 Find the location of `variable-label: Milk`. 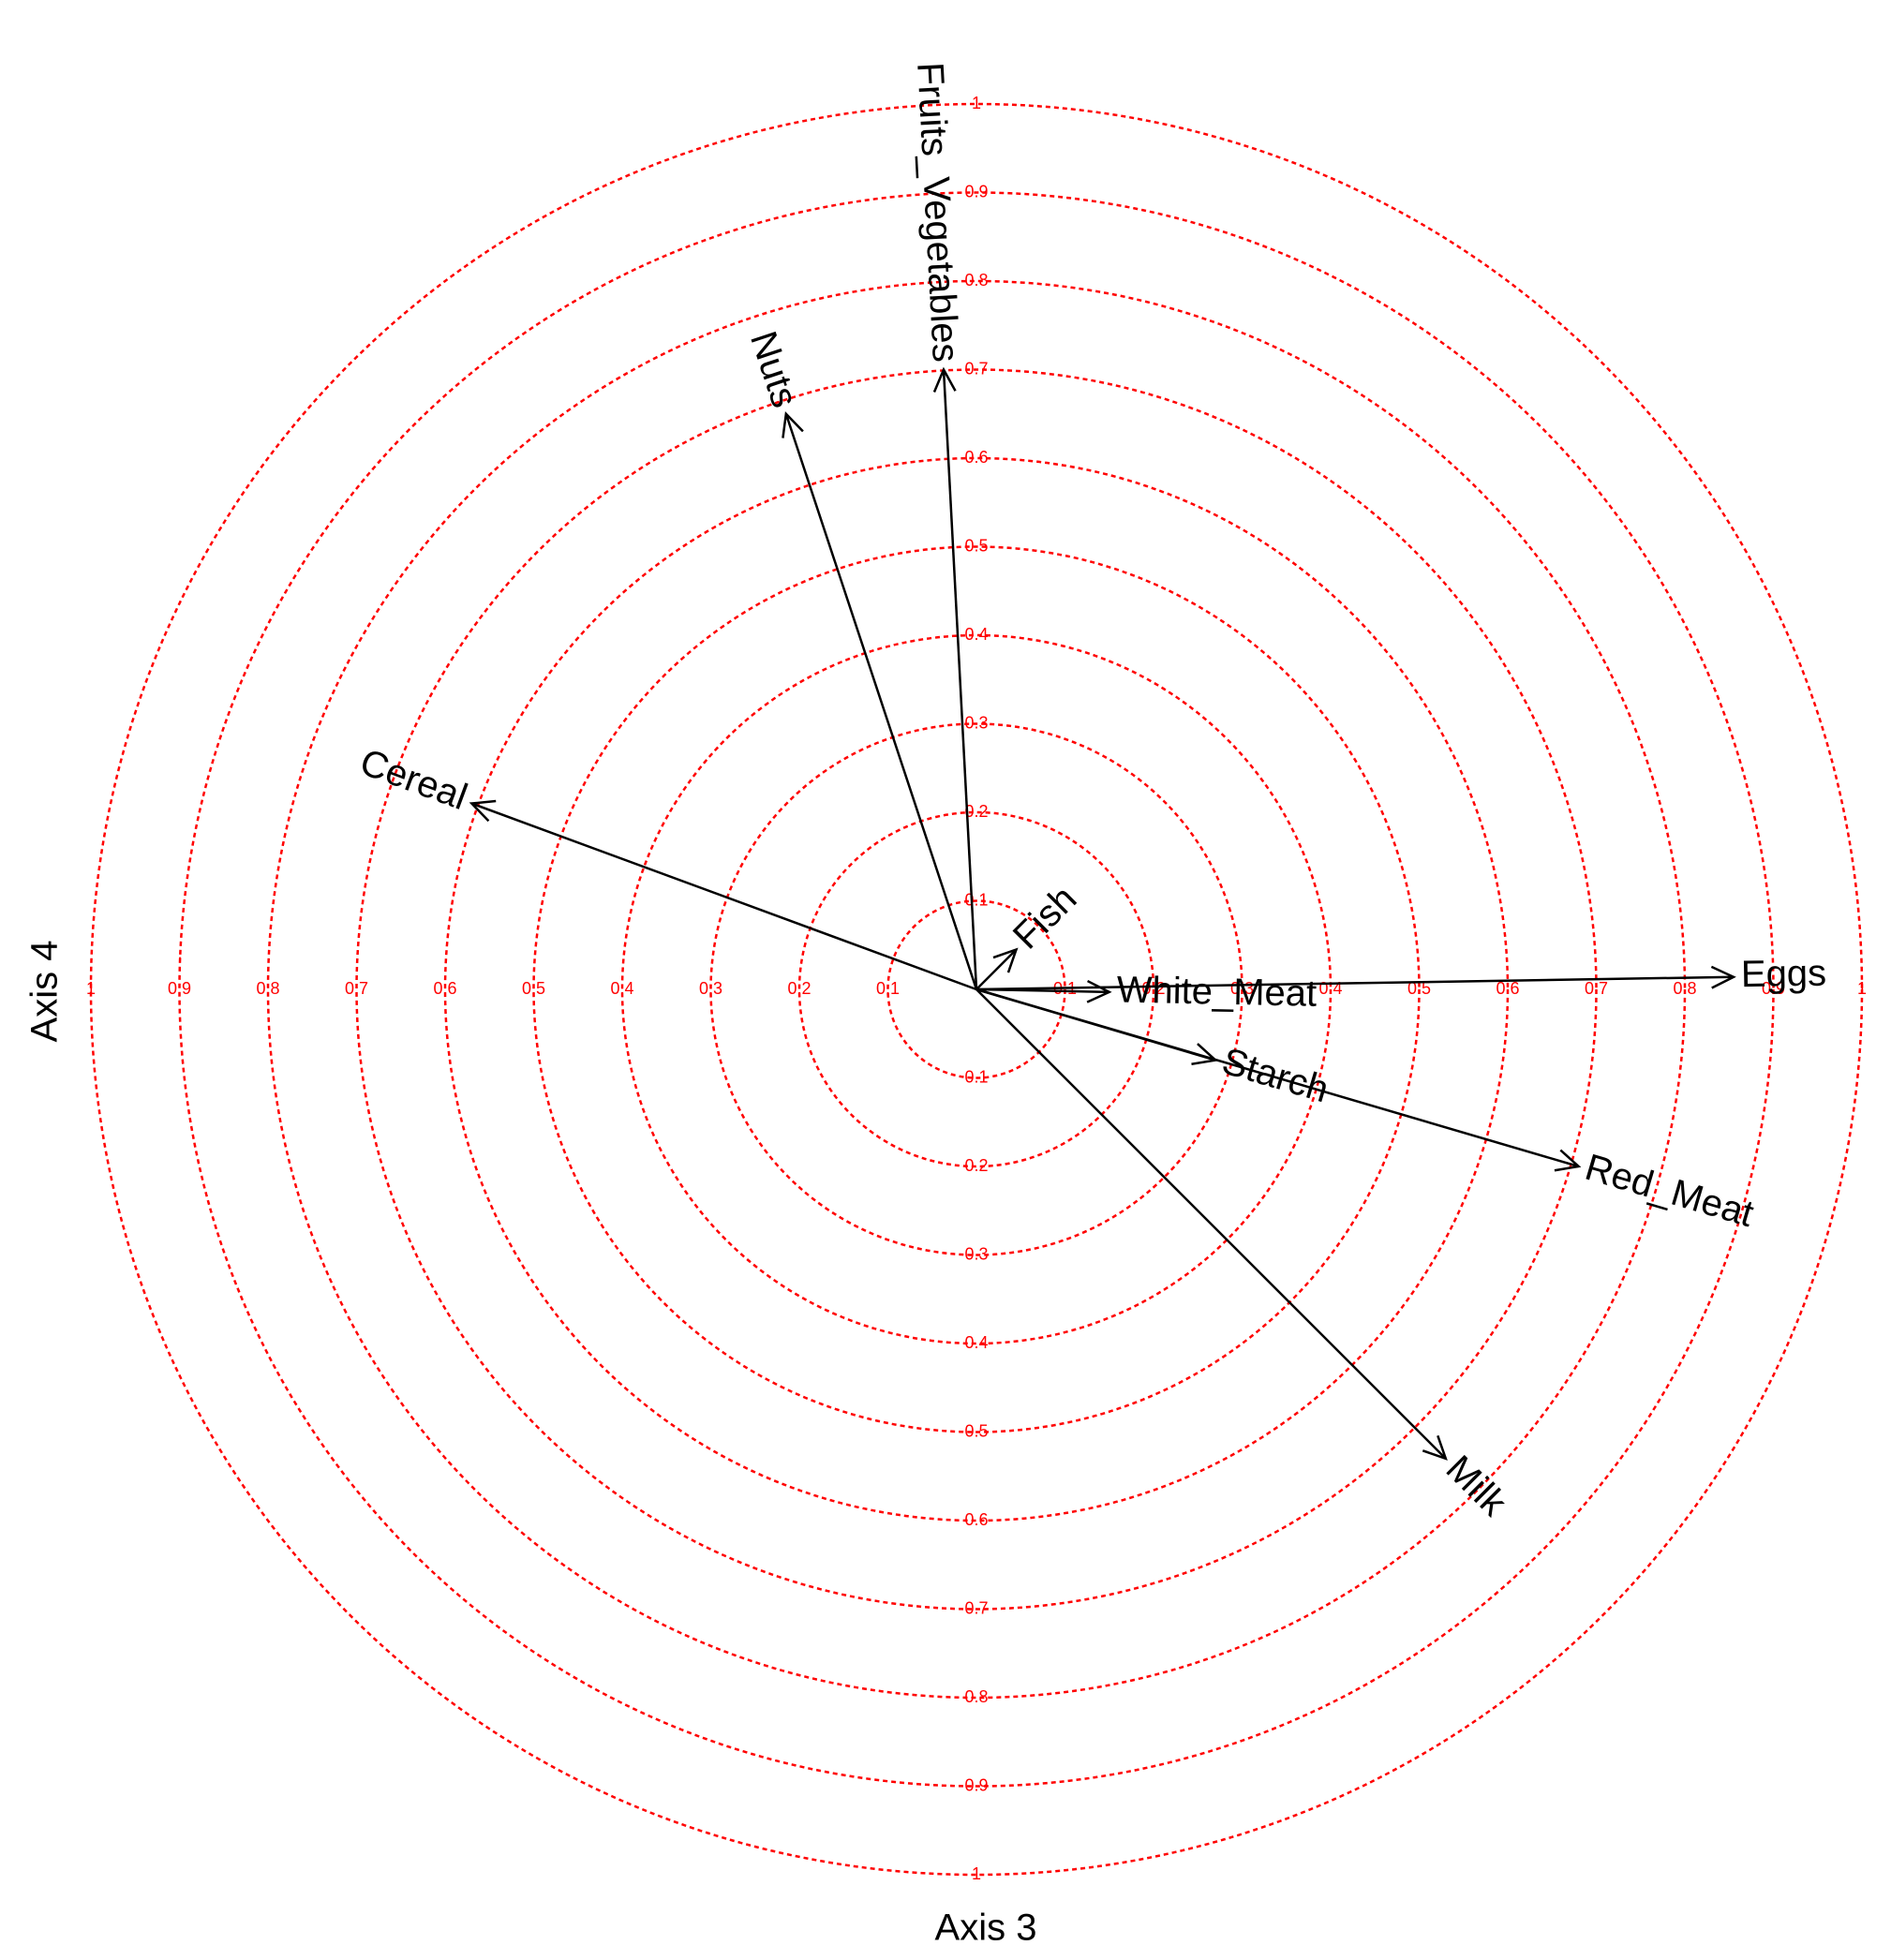

variable-label: Milk is located at coordinates (1476, 1486).